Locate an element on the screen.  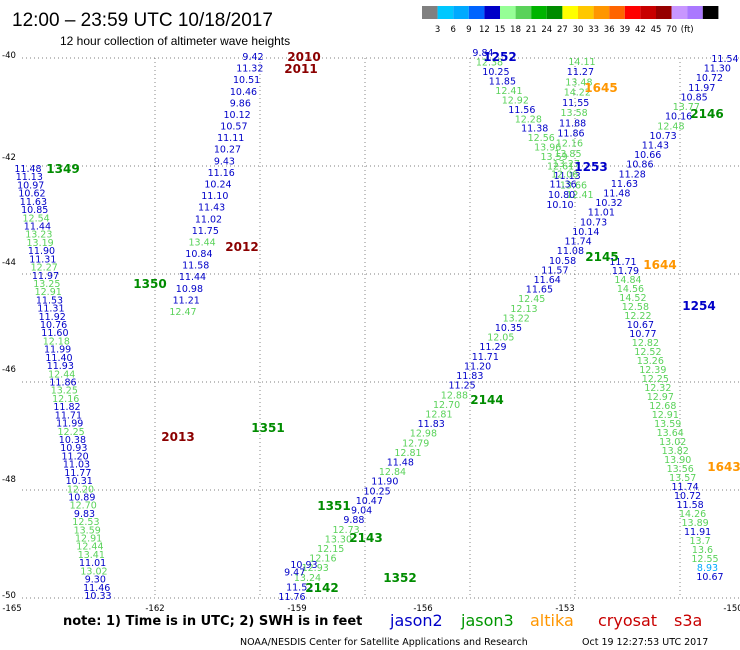
scale-label: 33 is located at coordinates (593, 30).